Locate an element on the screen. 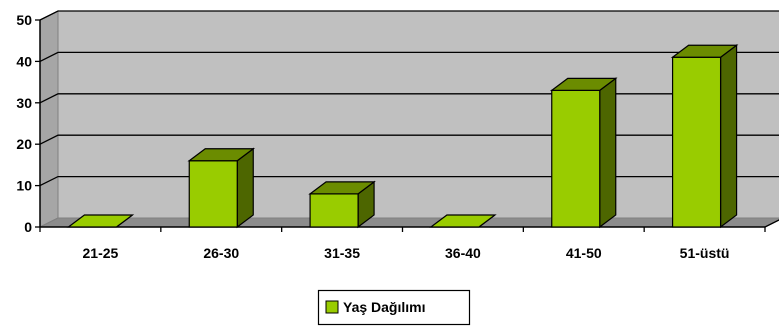 The width and height of the screenshot is (779, 329). legend: Yaş Dağılımı is located at coordinates (394, 307).